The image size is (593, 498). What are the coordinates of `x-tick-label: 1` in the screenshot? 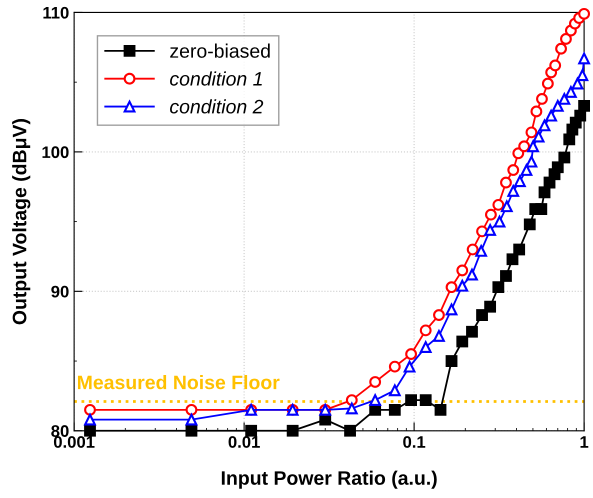 It's located at (584, 442).